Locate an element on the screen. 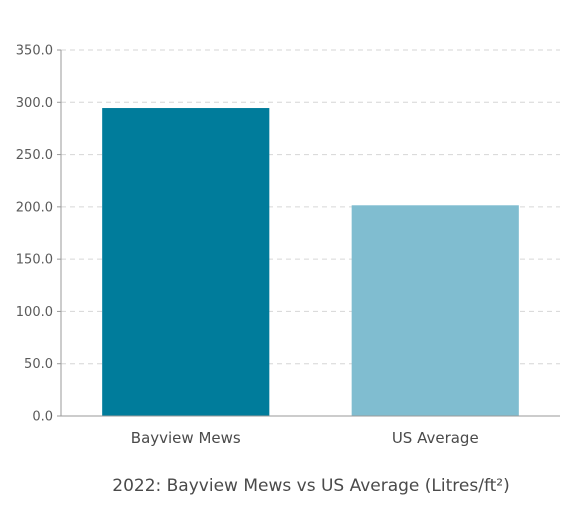  bar-us-average is located at coordinates (435, 310).